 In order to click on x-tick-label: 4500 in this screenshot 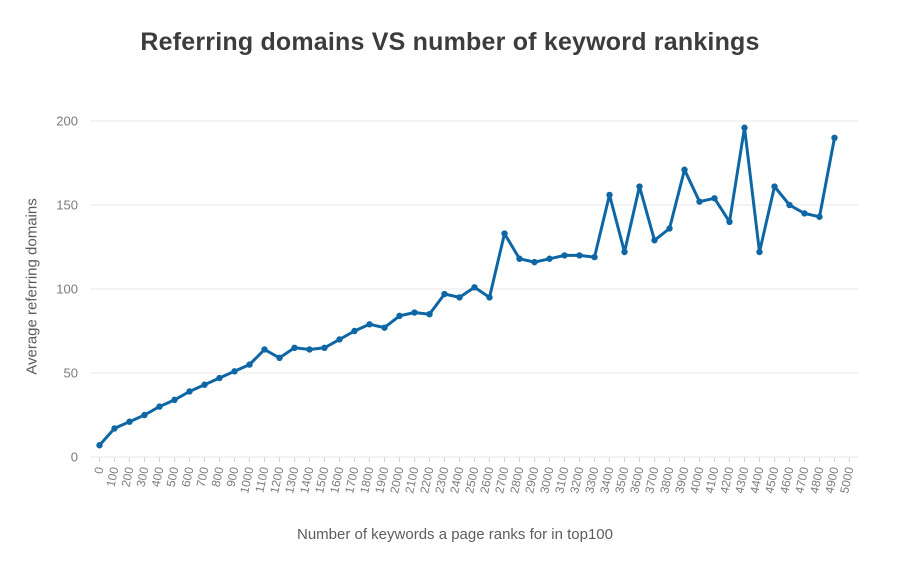, I will do `click(771, 479)`.